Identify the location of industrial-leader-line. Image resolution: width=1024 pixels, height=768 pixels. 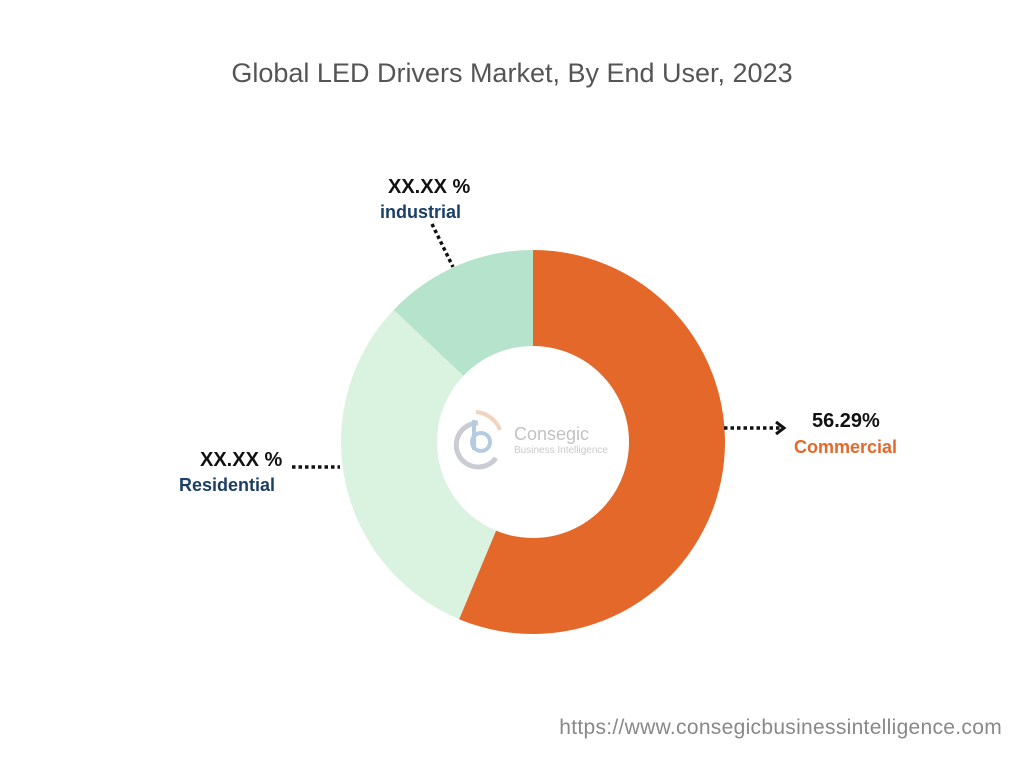
(442, 245).